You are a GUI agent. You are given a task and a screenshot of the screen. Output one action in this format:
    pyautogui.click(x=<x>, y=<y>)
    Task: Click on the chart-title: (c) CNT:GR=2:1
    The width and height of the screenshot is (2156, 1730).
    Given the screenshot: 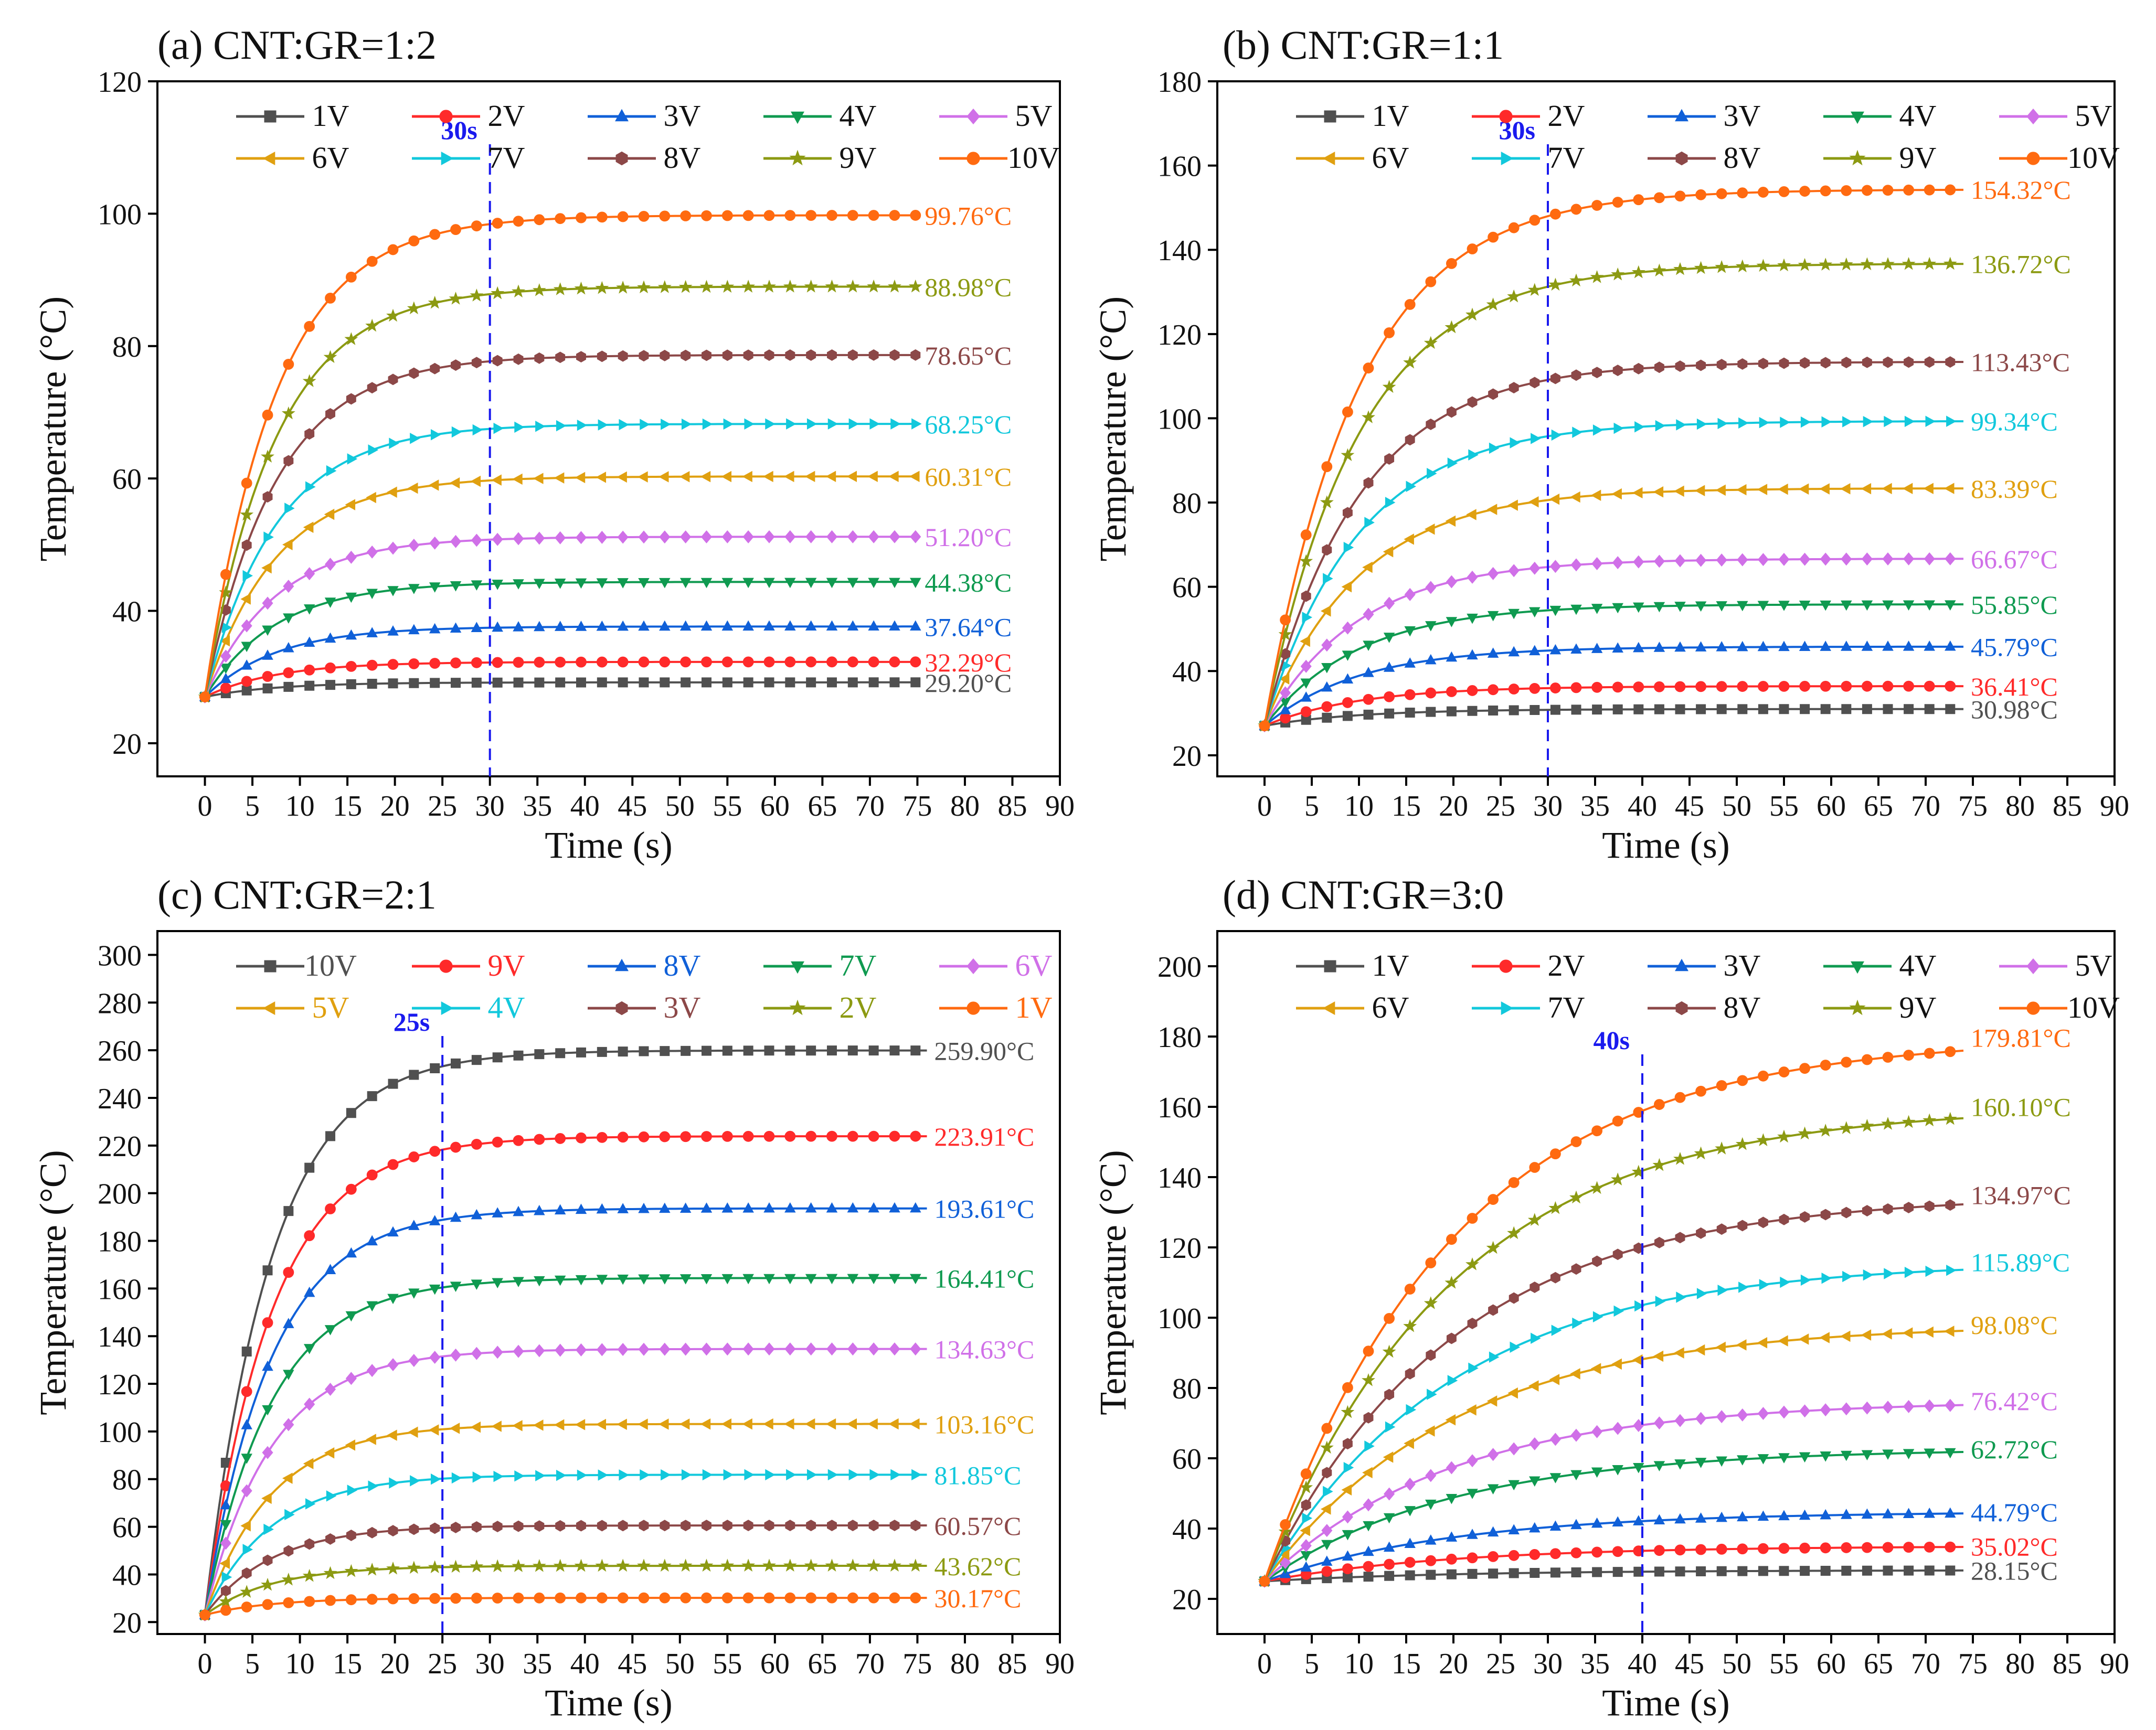 What is the action you would take?
    pyautogui.click(x=297, y=894)
    